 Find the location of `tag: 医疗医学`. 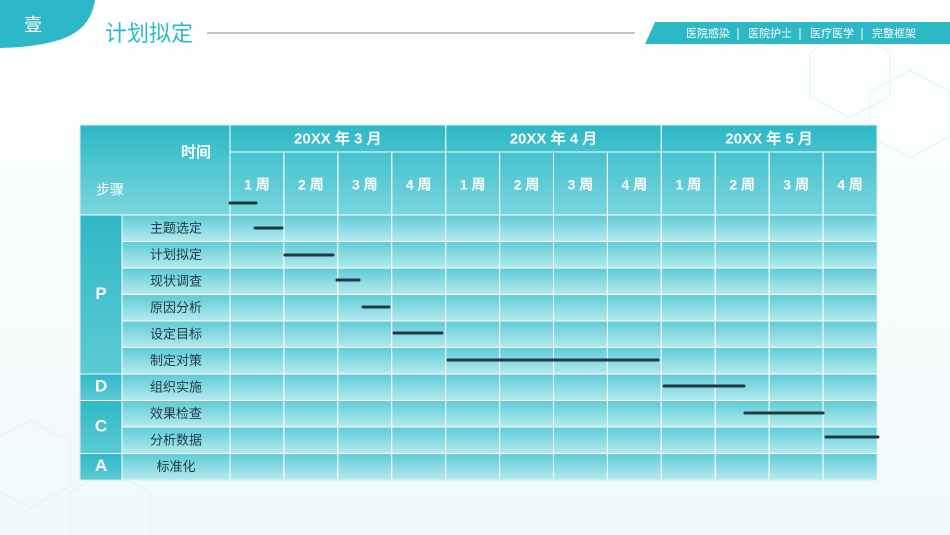

tag: 医疗医学 is located at coordinates (832, 33).